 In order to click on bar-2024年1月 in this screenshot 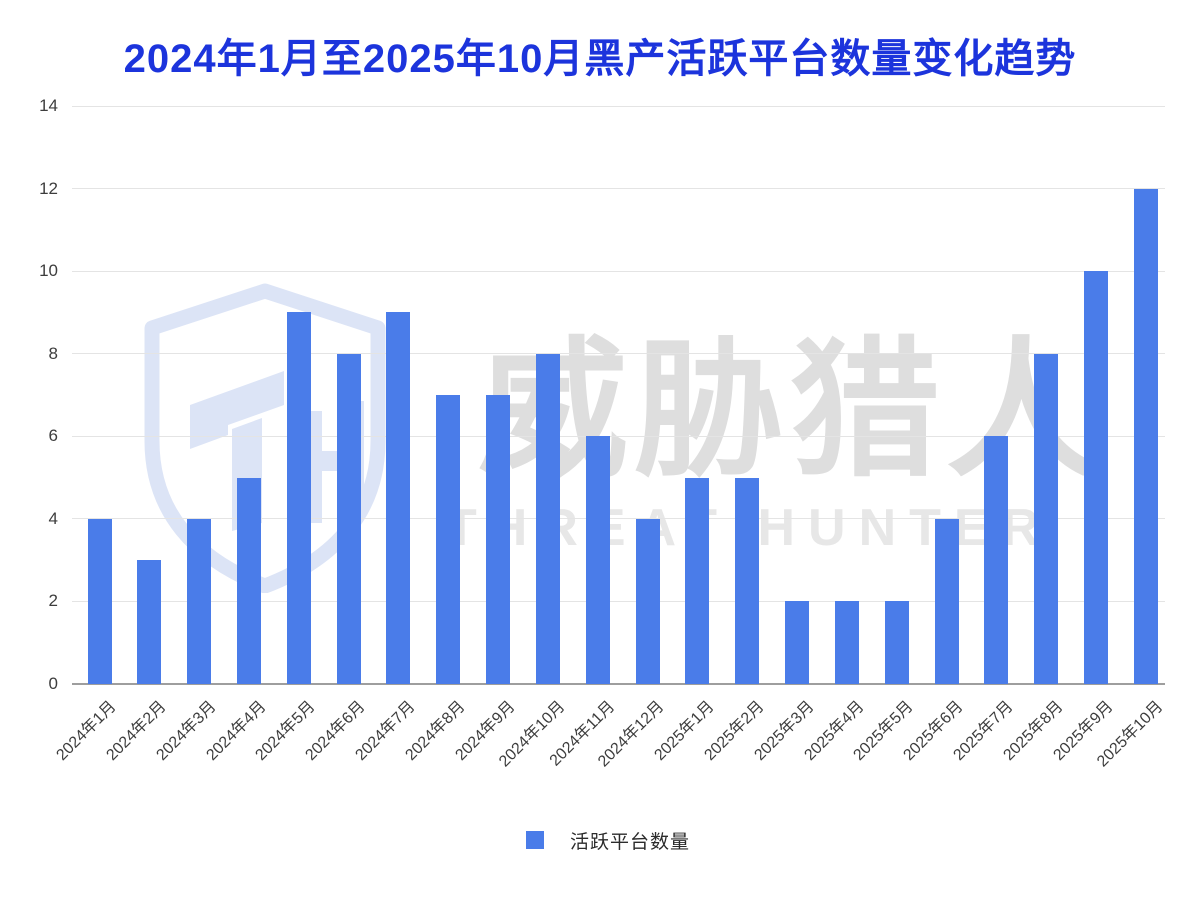, I will do `click(99, 601)`.